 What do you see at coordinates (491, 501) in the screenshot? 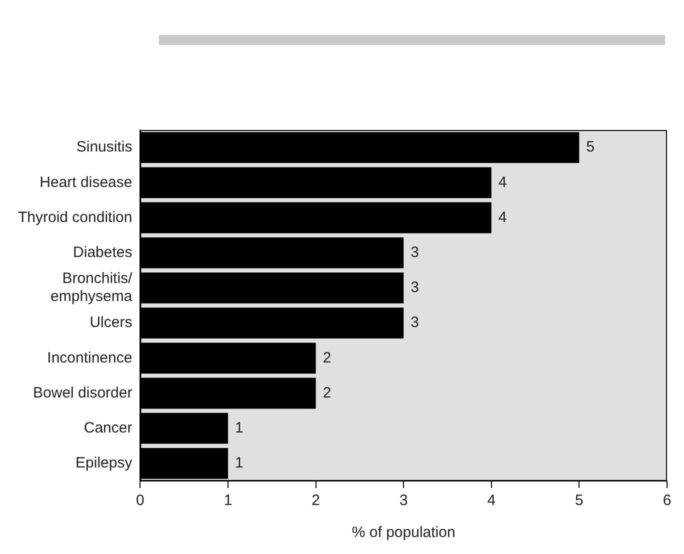
I see `x-tick-label: 4` at bounding box center [491, 501].